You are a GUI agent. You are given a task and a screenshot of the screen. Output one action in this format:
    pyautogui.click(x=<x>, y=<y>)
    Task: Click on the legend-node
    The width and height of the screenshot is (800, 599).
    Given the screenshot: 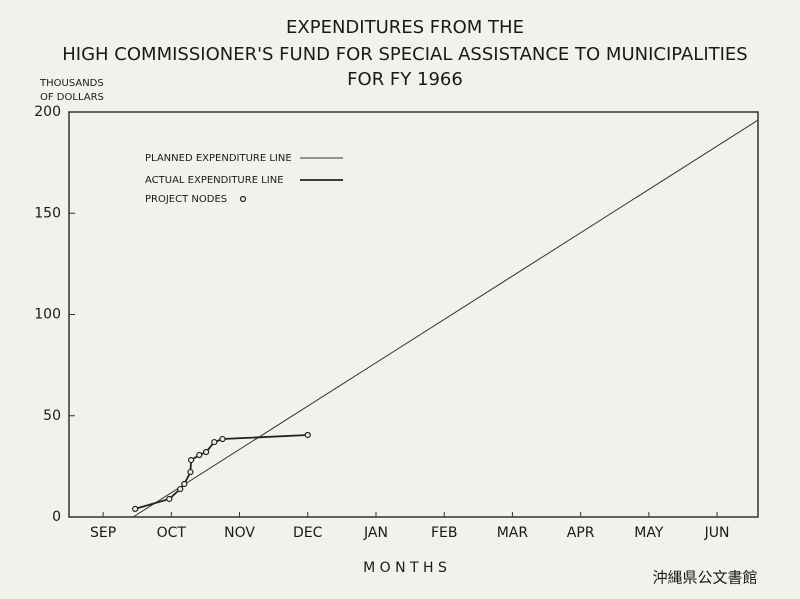 What is the action you would take?
    pyautogui.click(x=243, y=199)
    